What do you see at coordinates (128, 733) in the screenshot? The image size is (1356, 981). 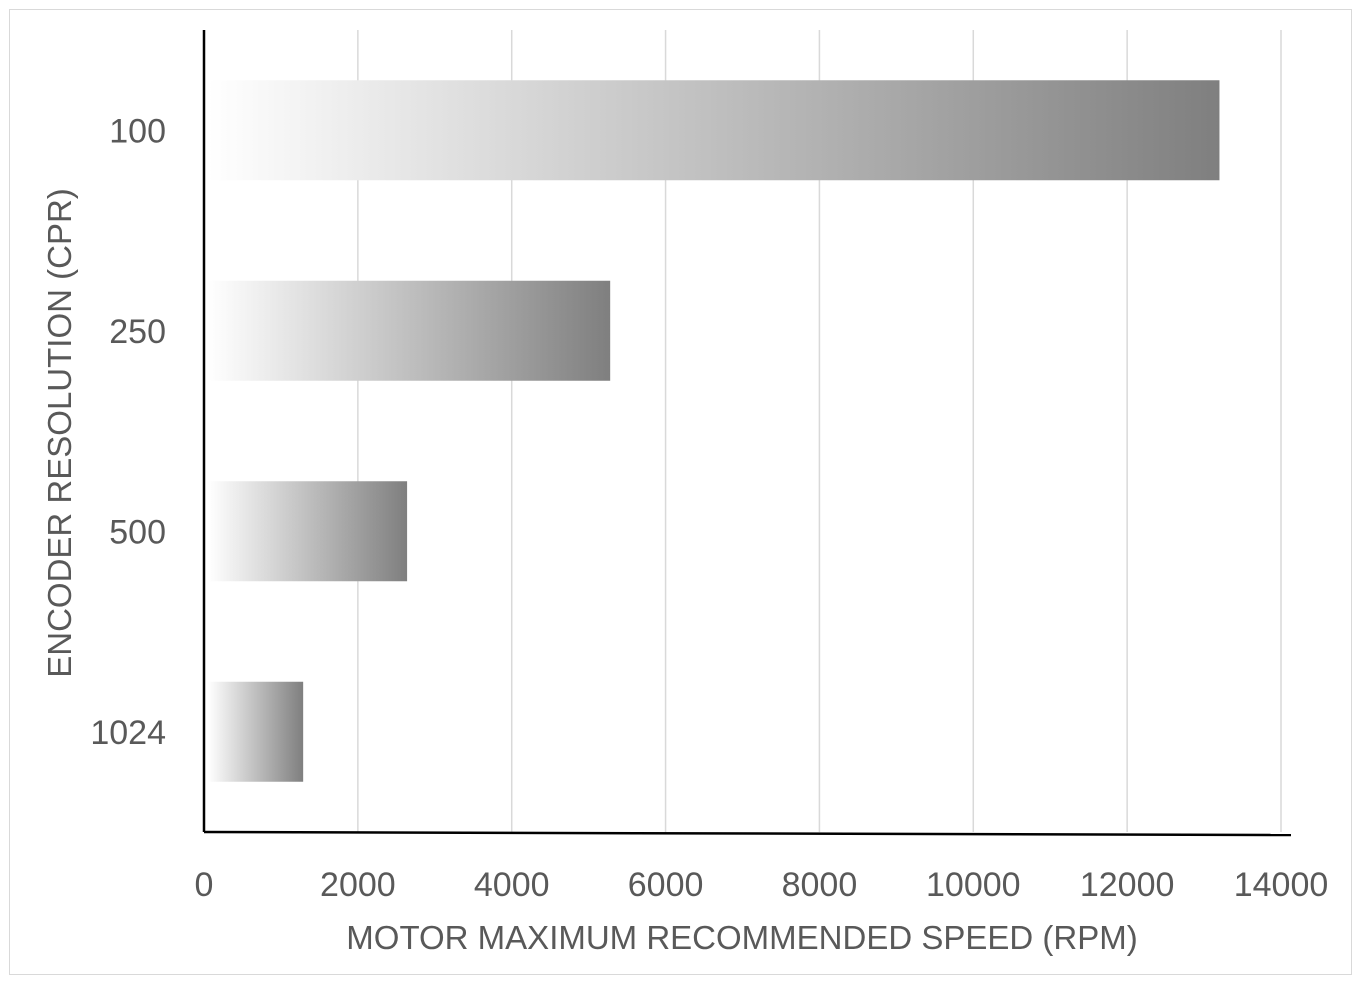 I see `y-tick-label-1024: 1024` at bounding box center [128, 733].